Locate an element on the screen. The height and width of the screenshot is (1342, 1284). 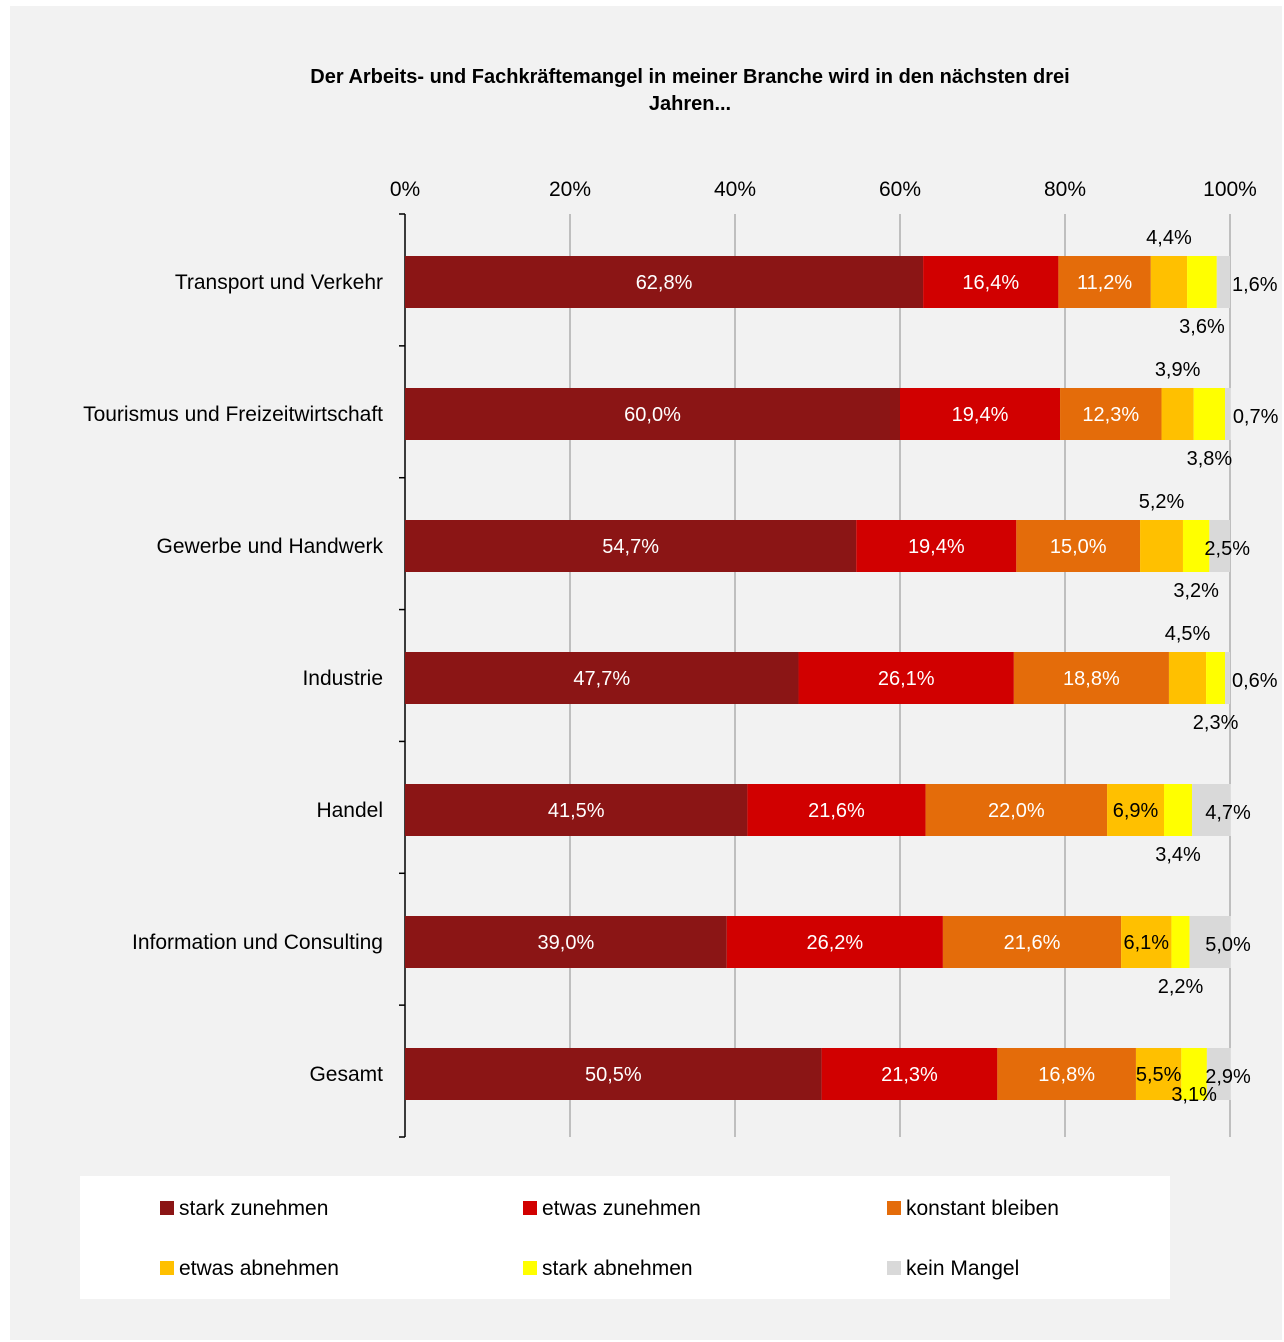
category-label: Gewerbe und Handwerk is located at coordinates (270, 546).